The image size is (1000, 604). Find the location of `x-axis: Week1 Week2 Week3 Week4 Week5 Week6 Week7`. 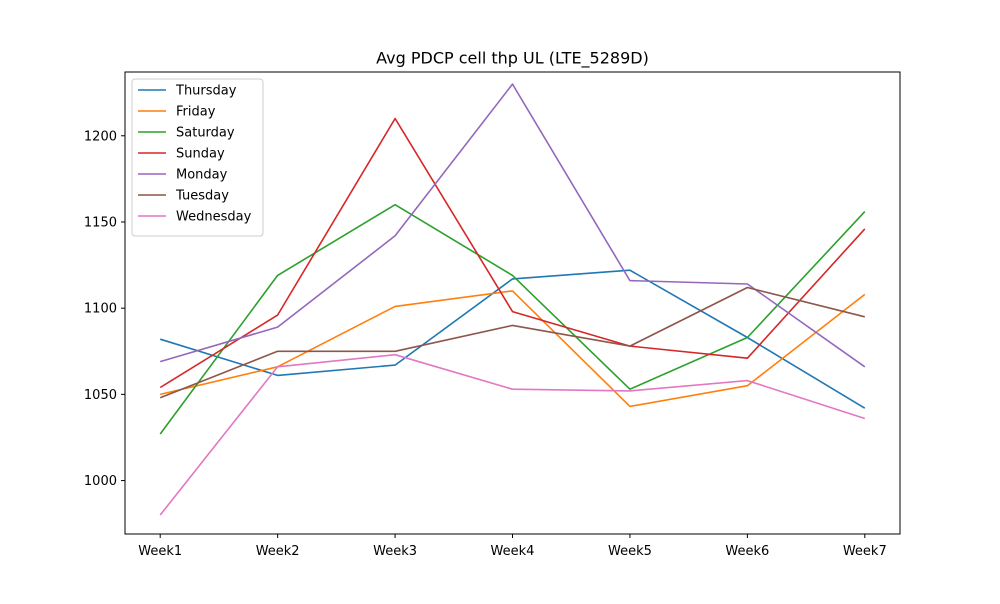

x-axis: Week1 Week2 Week3 Week4 Week5 Week6 Week7 is located at coordinates (512, 546).